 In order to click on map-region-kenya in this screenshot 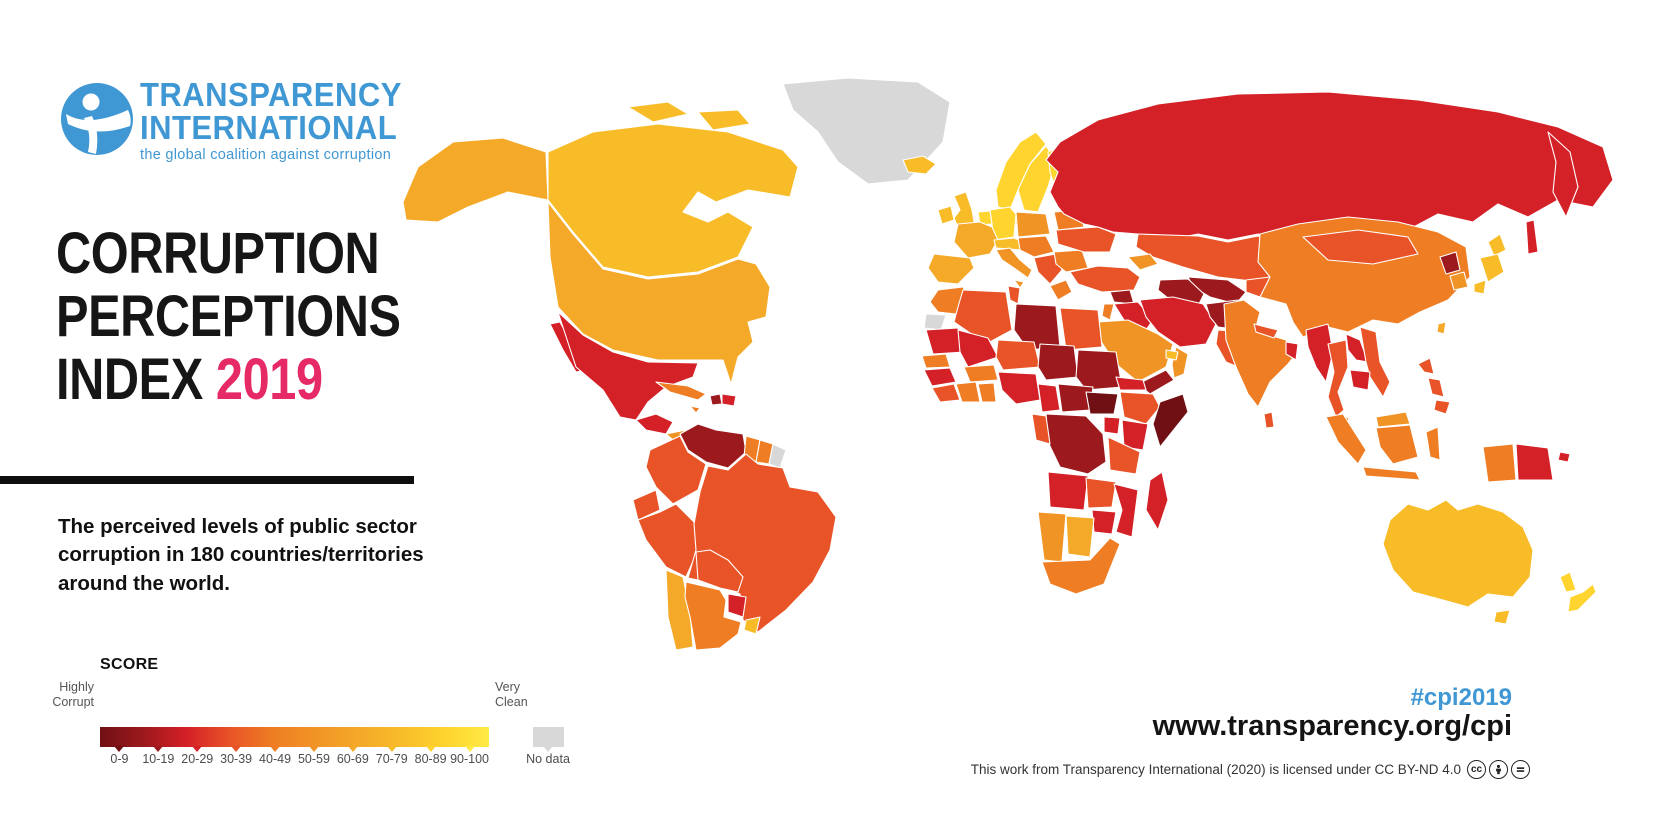, I will do `click(1135, 435)`.